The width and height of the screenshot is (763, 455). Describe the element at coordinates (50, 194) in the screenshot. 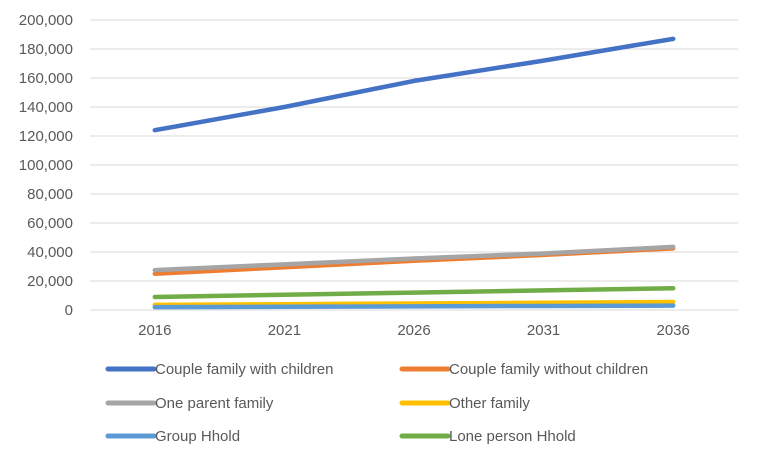

I see `y-tick-label: 80,000` at that location.